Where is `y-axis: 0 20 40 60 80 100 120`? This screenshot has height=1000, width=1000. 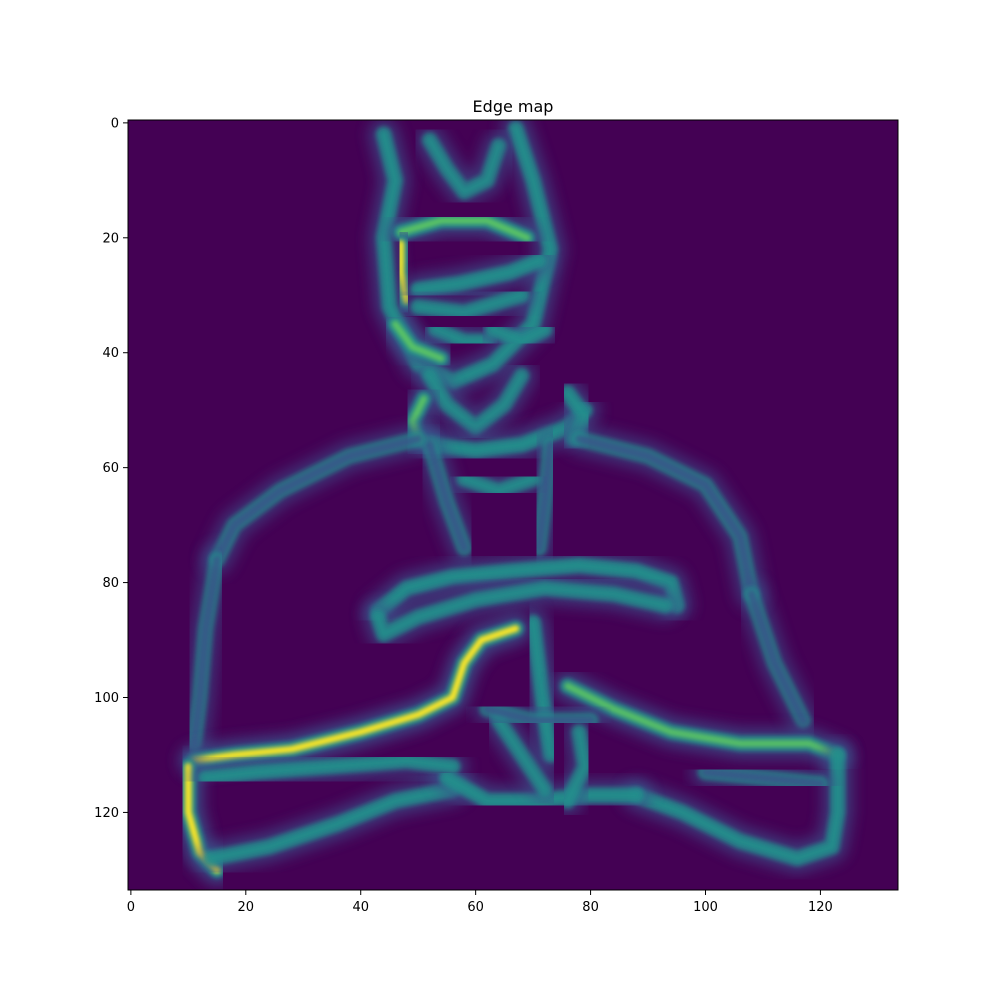
y-axis: 0 20 40 60 80 100 120 is located at coordinates (111, 468).